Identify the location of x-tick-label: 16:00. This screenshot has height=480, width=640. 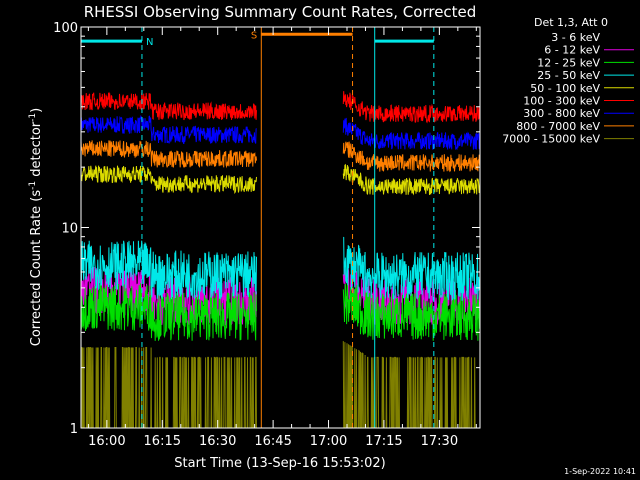
(106, 441).